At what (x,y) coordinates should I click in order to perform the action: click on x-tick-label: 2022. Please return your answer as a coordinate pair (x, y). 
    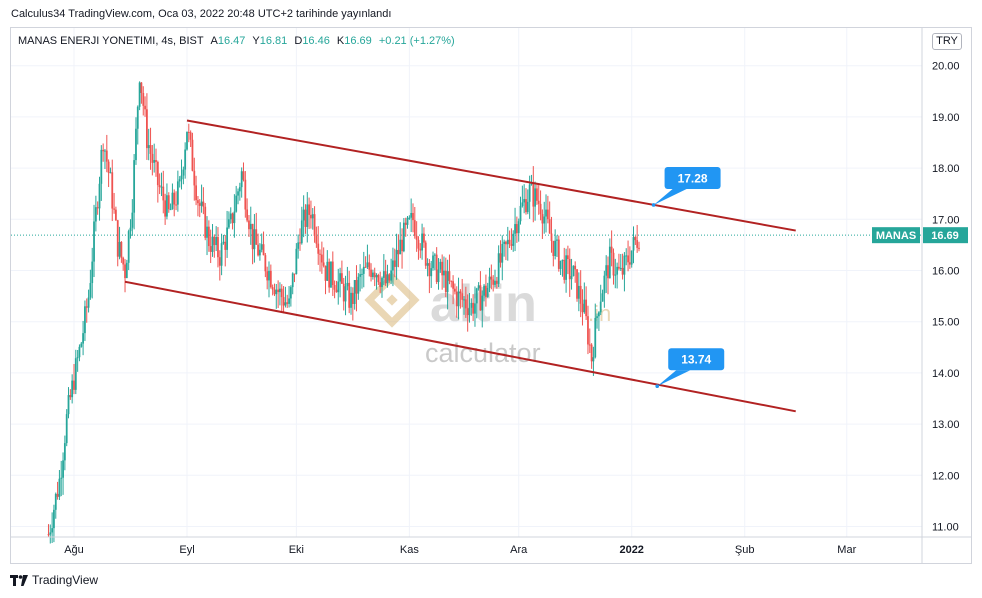
    Looking at the image, I should click on (631, 550).